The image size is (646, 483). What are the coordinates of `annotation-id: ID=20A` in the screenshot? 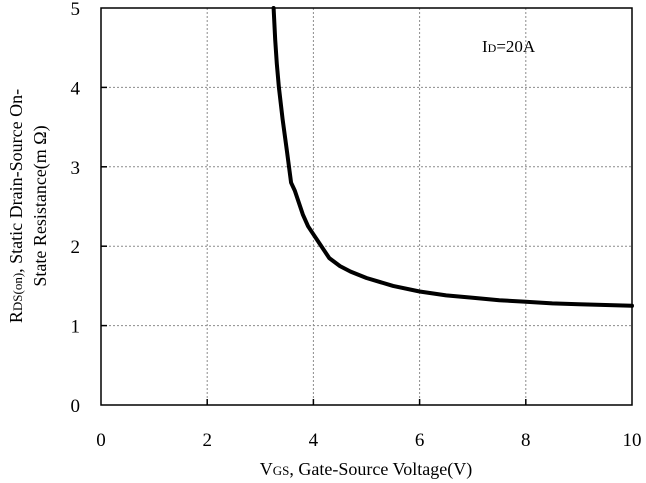 It's located at (509, 46).